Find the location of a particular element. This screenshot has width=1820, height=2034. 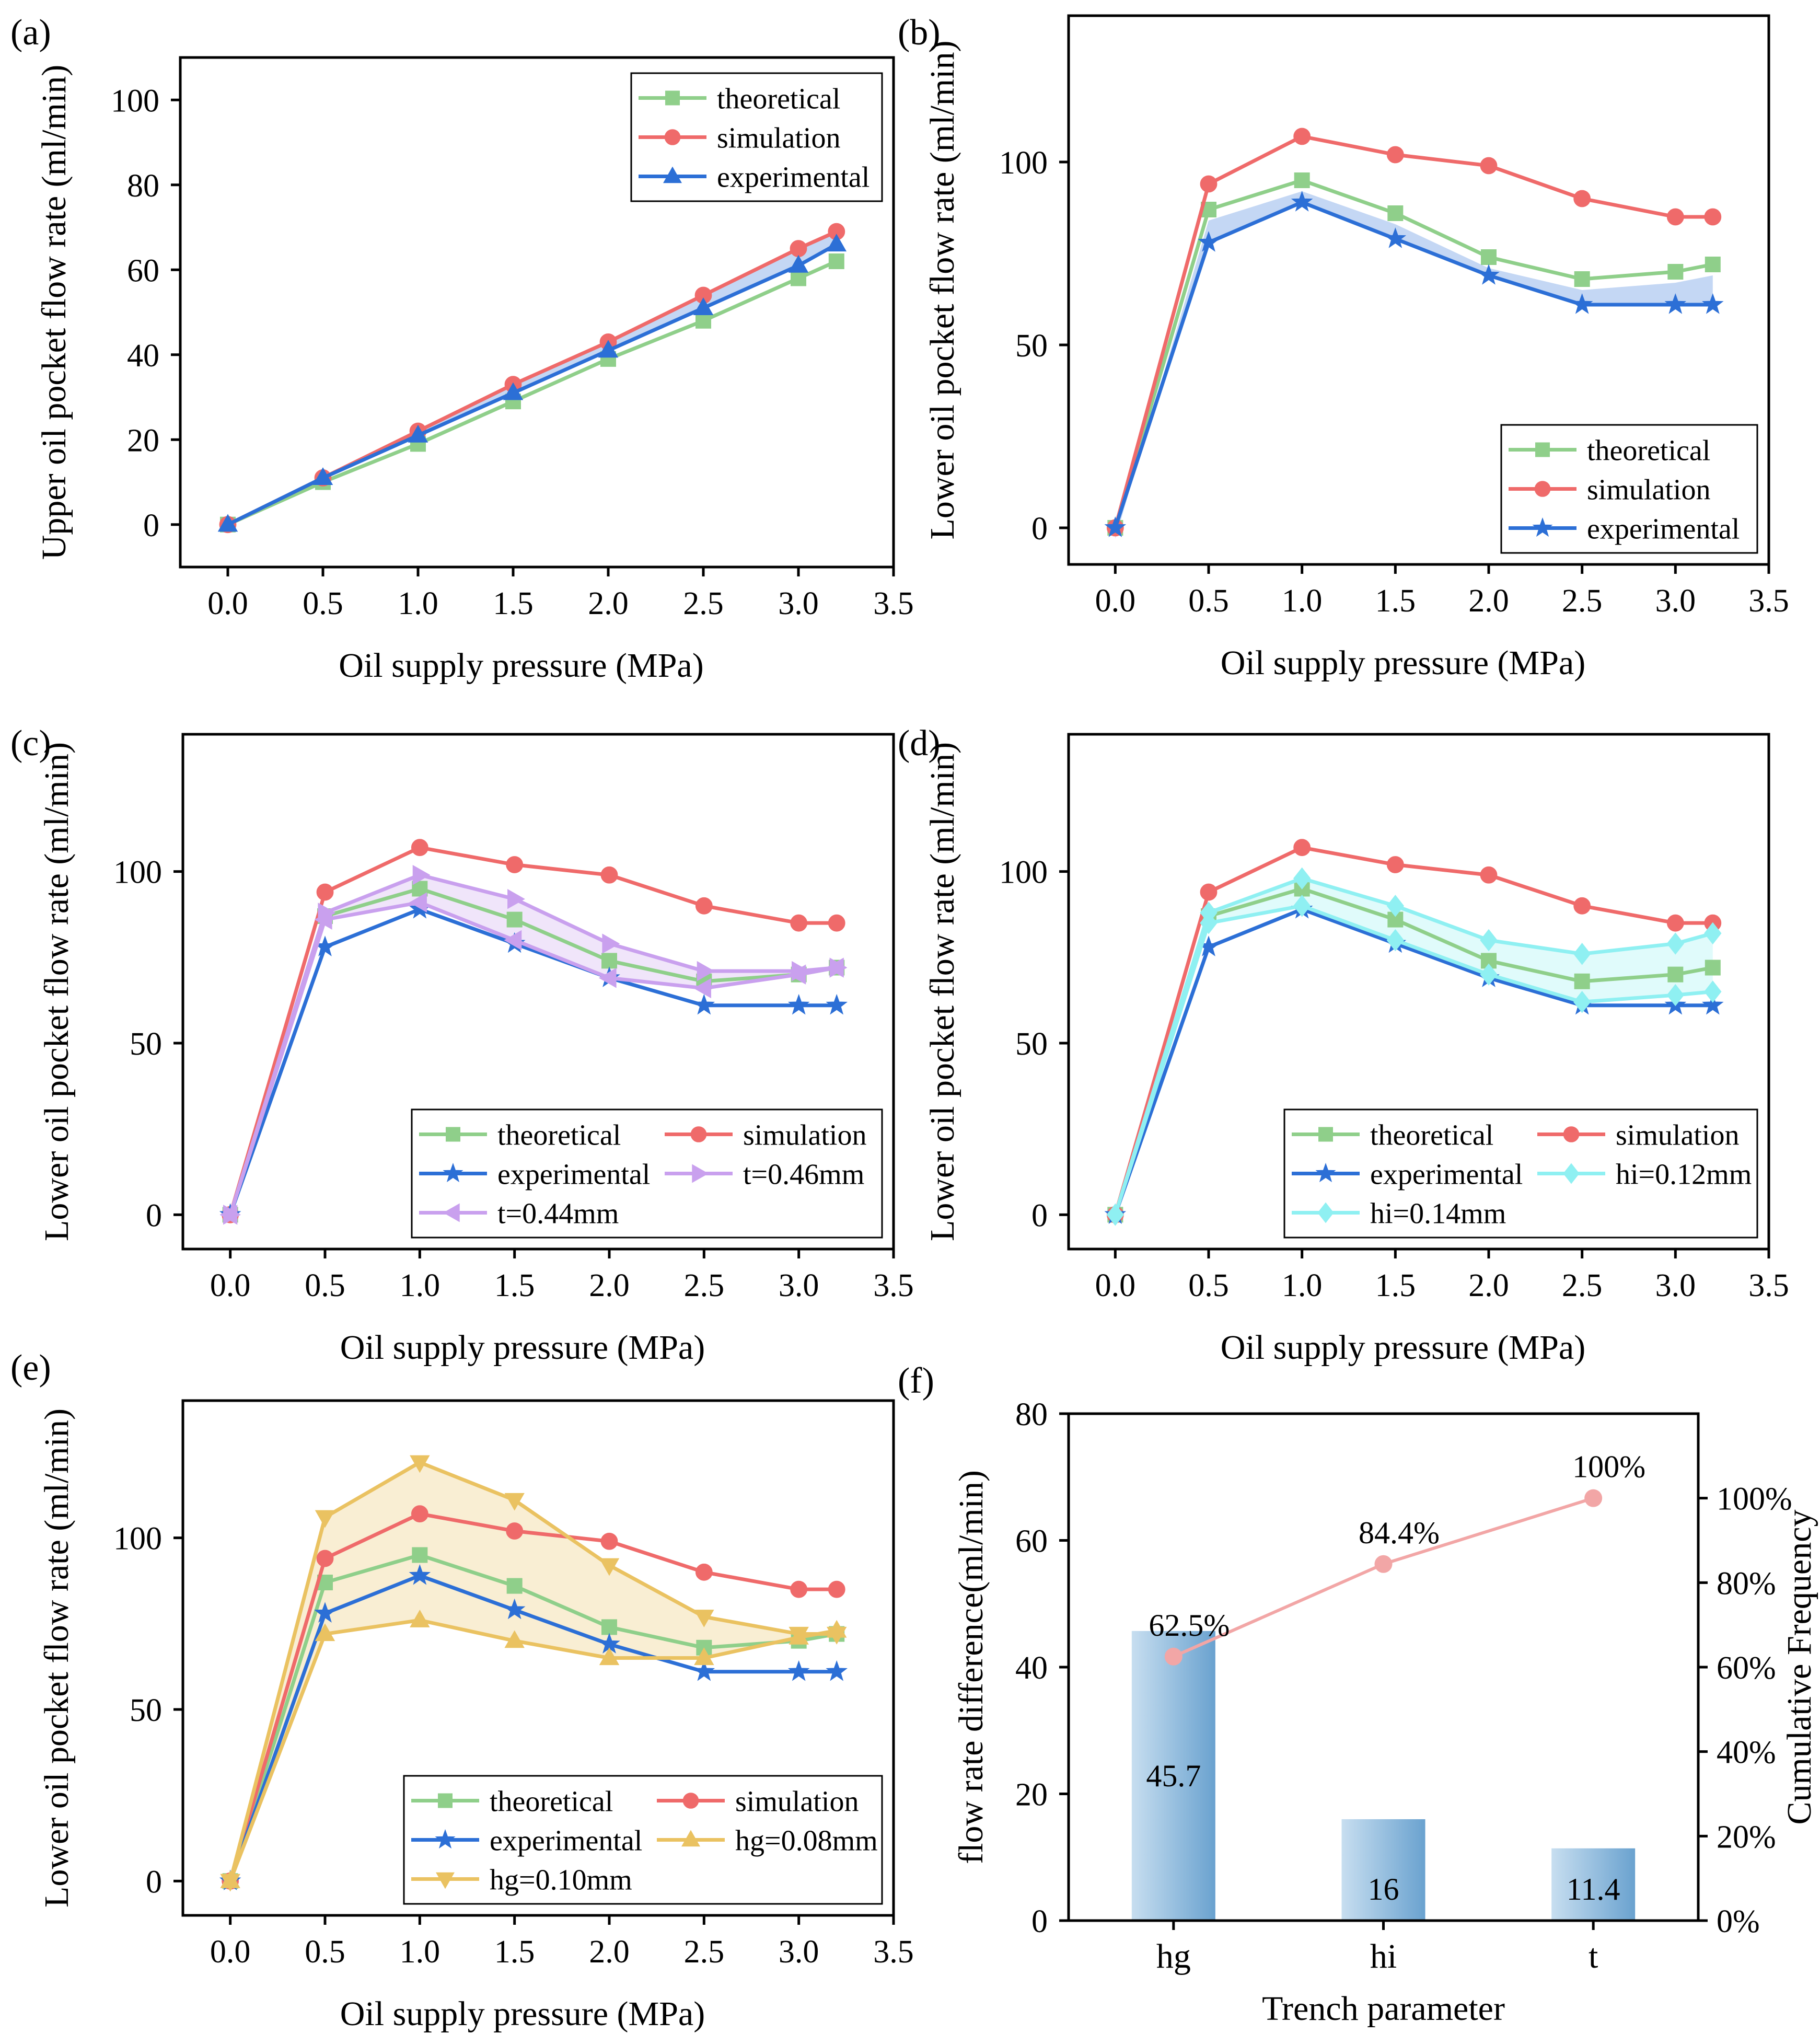

y-tick-label: 100 is located at coordinates (135, 101).